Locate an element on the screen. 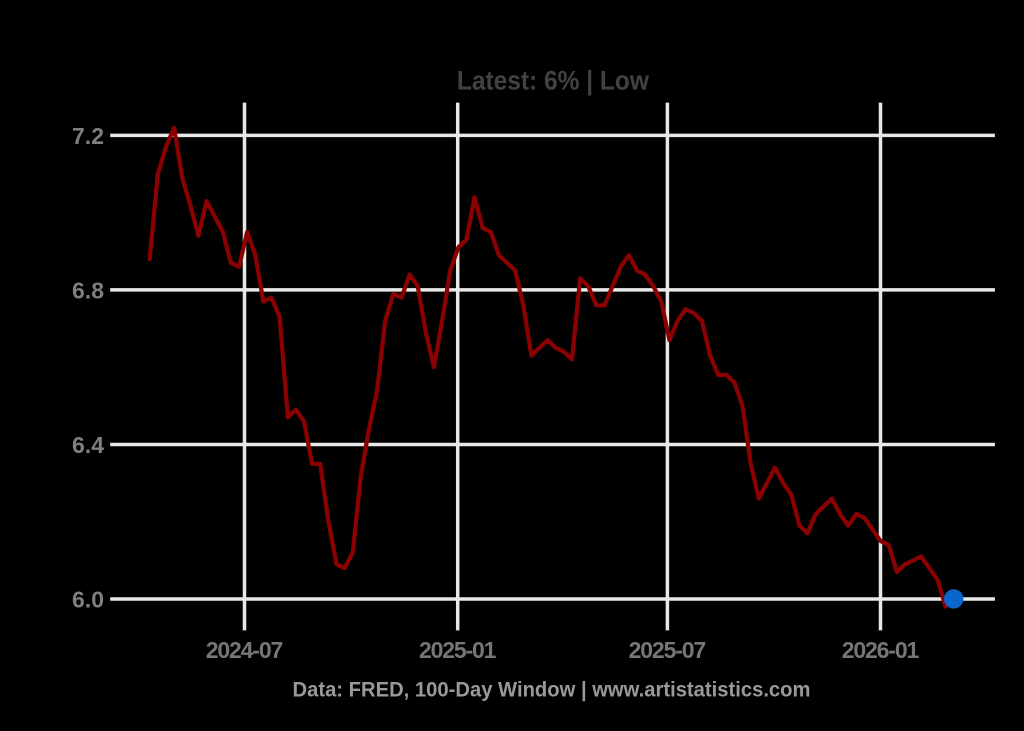 The image size is (1024, 731). svg-text: 7.2 is located at coordinates (88, 136).